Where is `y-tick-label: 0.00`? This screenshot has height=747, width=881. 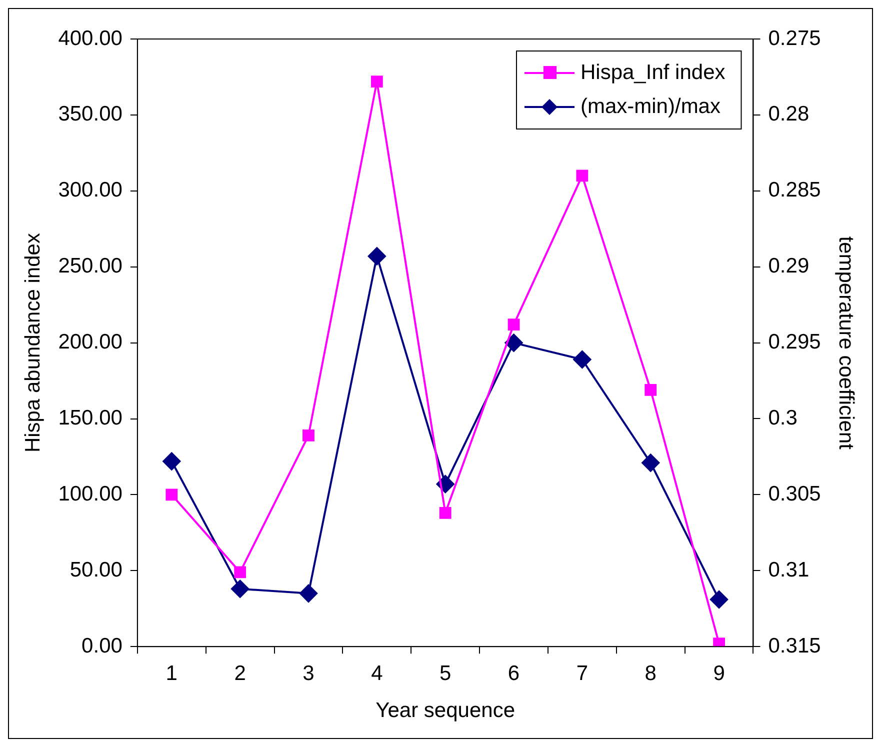 y-tick-label: 0.00 is located at coordinates (102, 646).